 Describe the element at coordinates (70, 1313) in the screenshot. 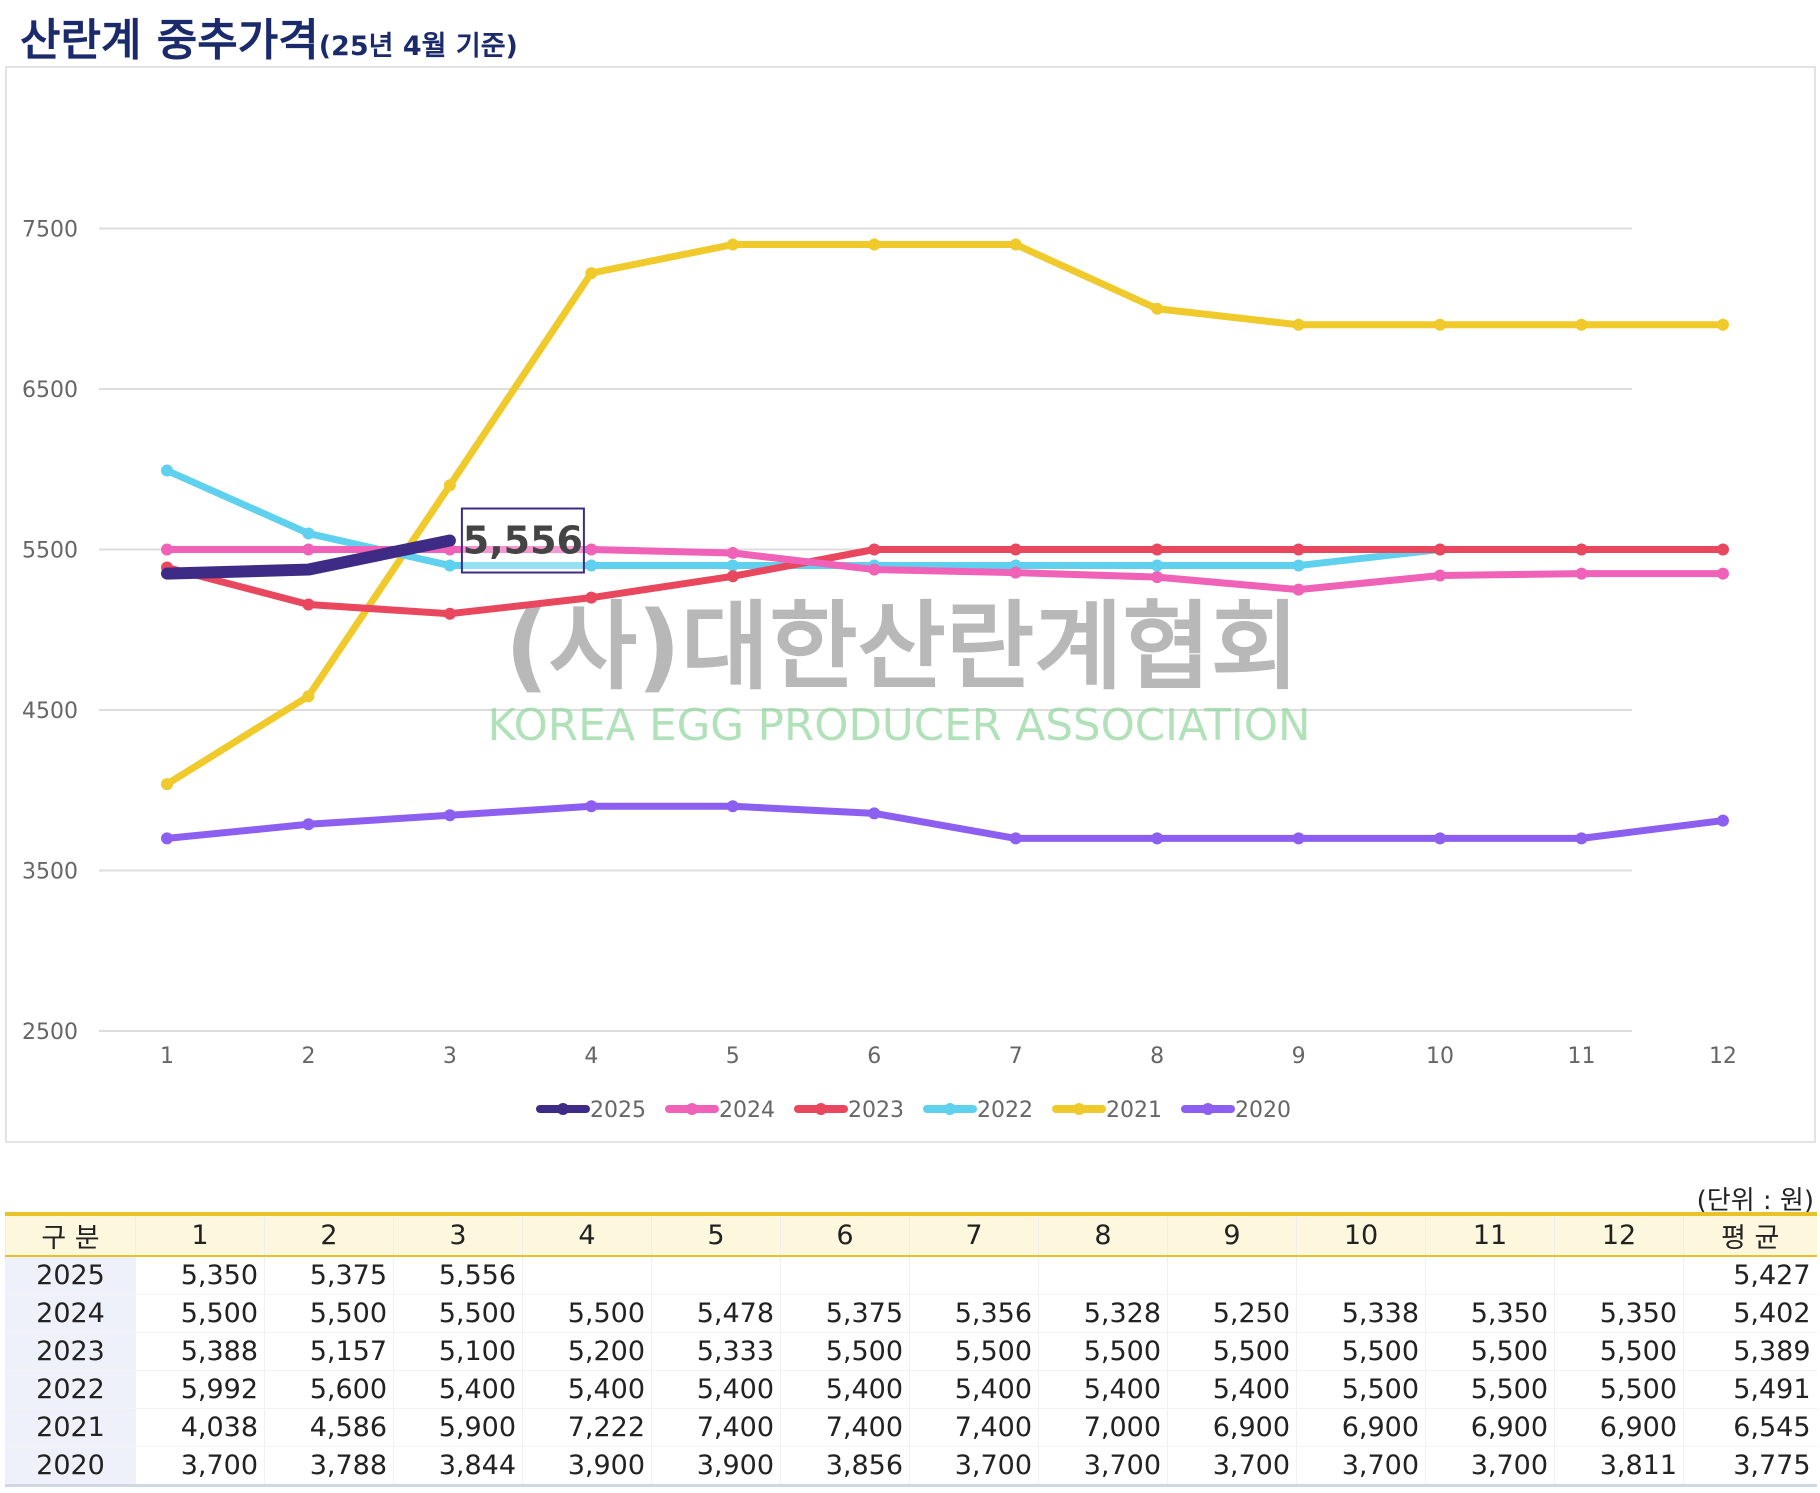

I see `table-row-year: 2024` at that location.